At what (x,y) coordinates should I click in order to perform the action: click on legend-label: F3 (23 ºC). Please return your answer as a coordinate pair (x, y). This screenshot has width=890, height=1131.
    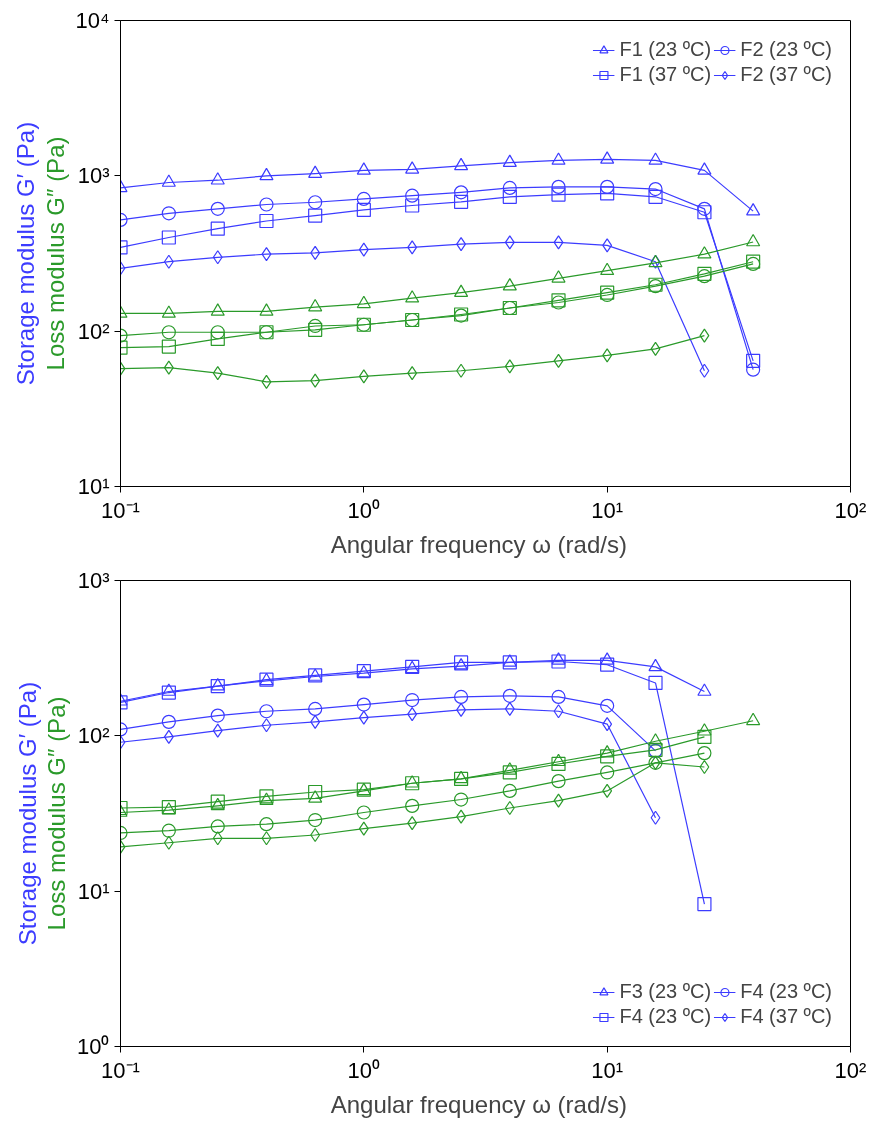
    Looking at the image, I should click on (665, 991).